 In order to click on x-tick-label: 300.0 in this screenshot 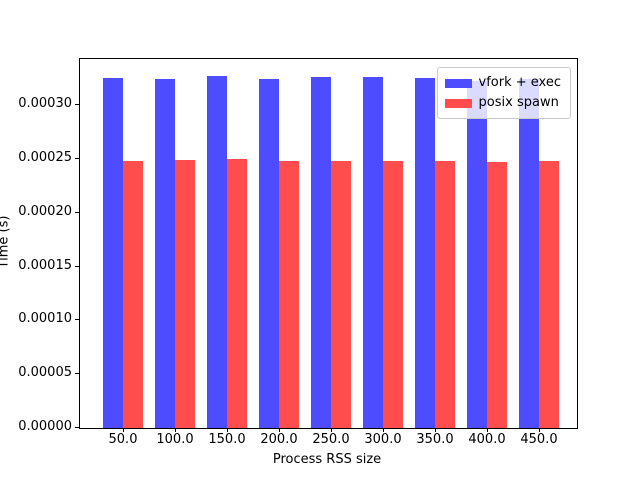, I will do `click(383, 439)`.